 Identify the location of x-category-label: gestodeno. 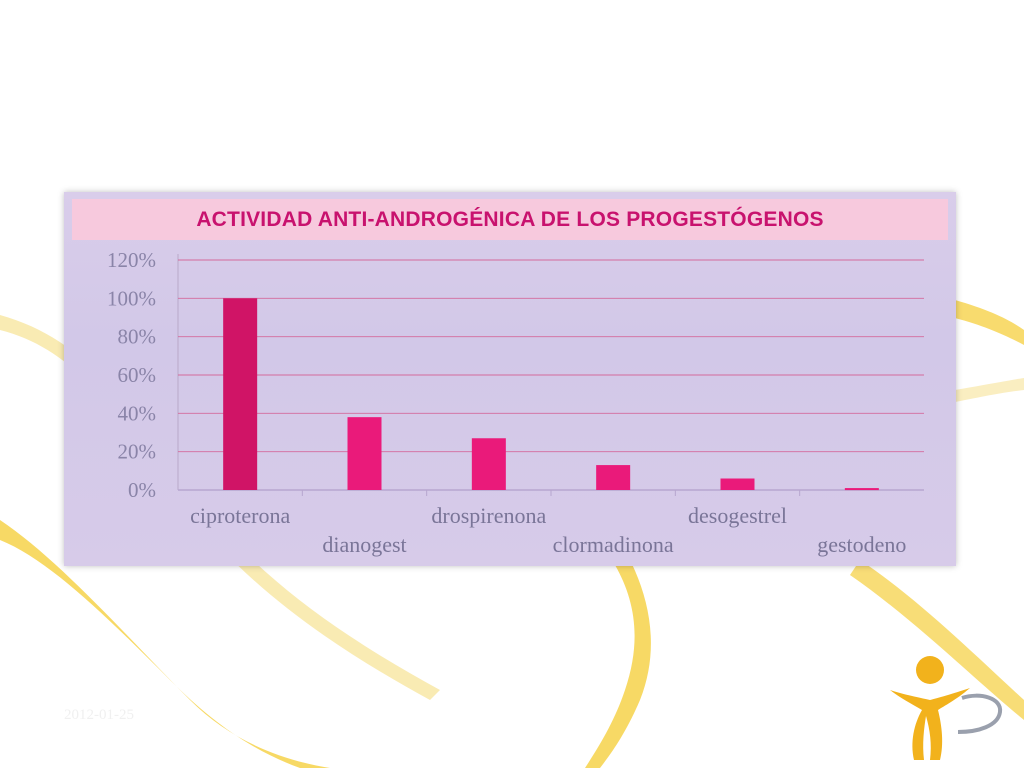
(861, 544).